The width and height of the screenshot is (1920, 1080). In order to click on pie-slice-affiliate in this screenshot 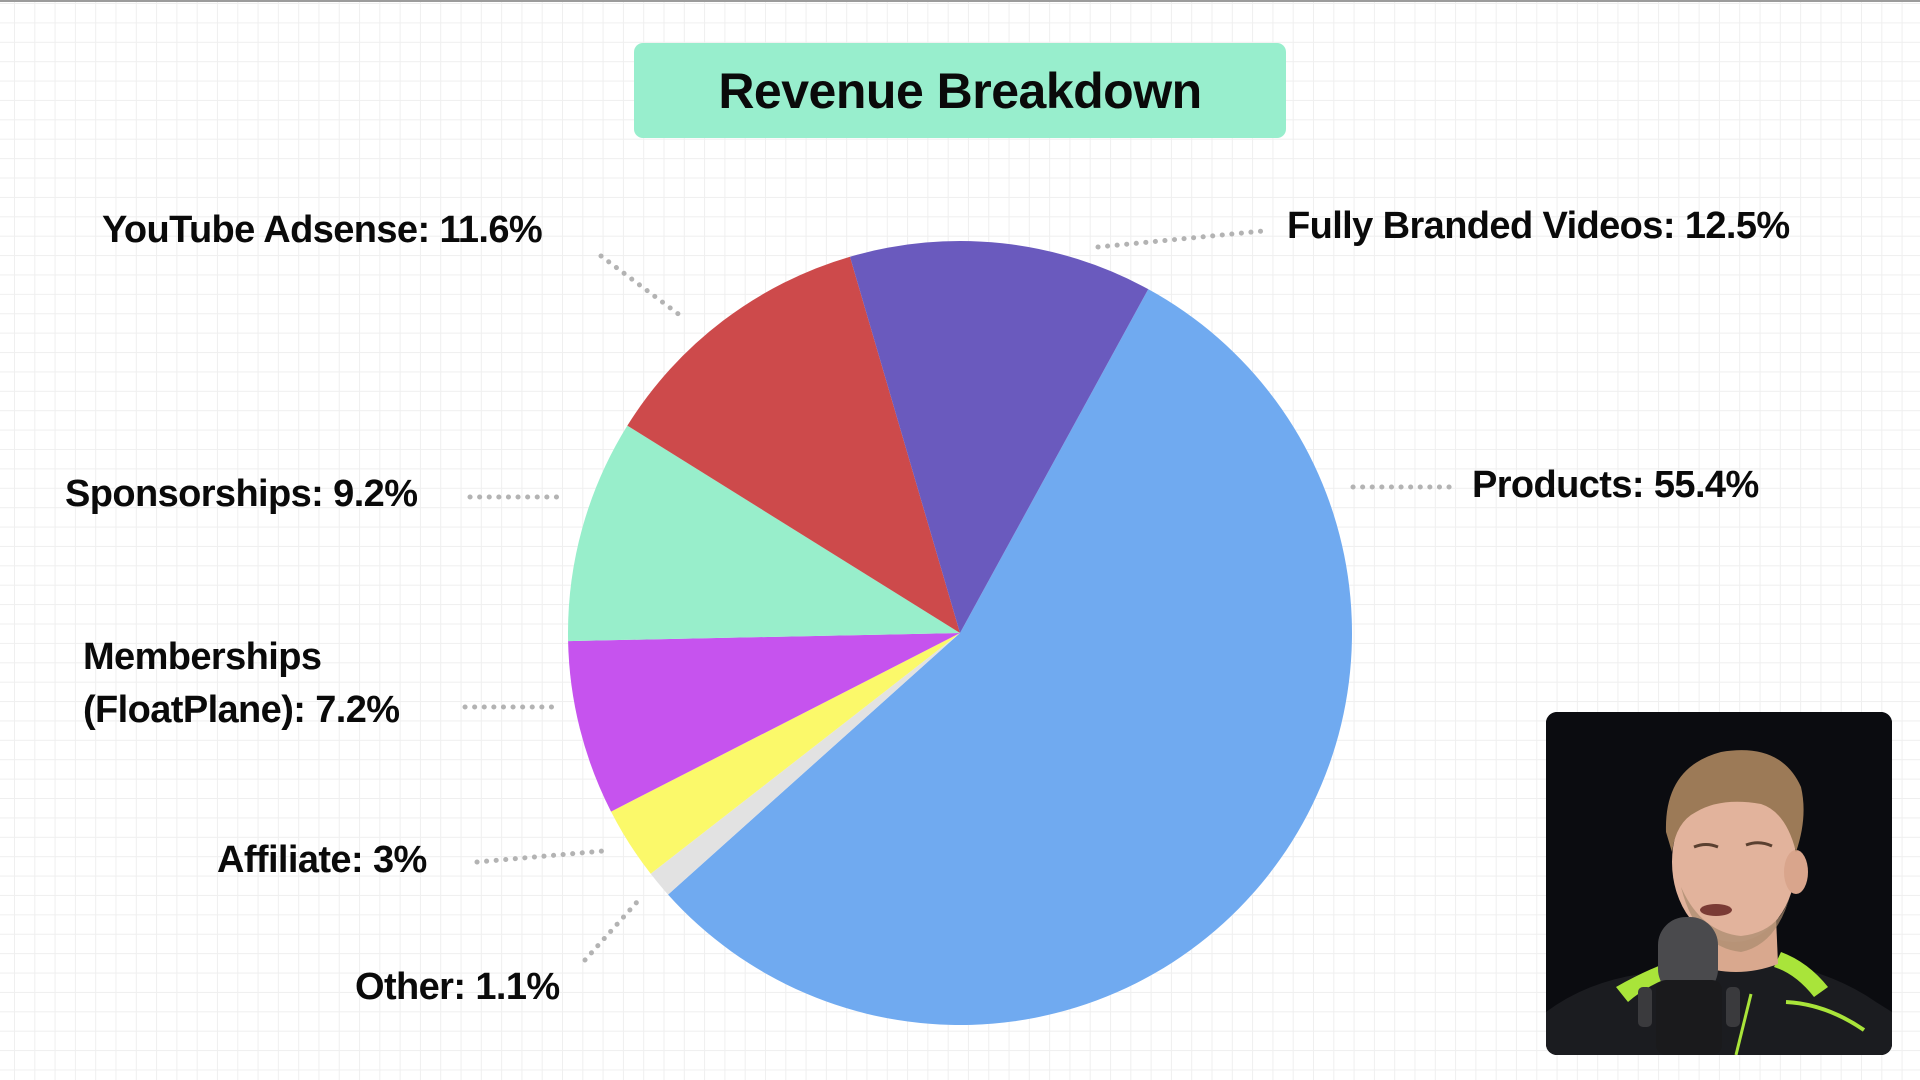, I will do `click(785, 753)`.